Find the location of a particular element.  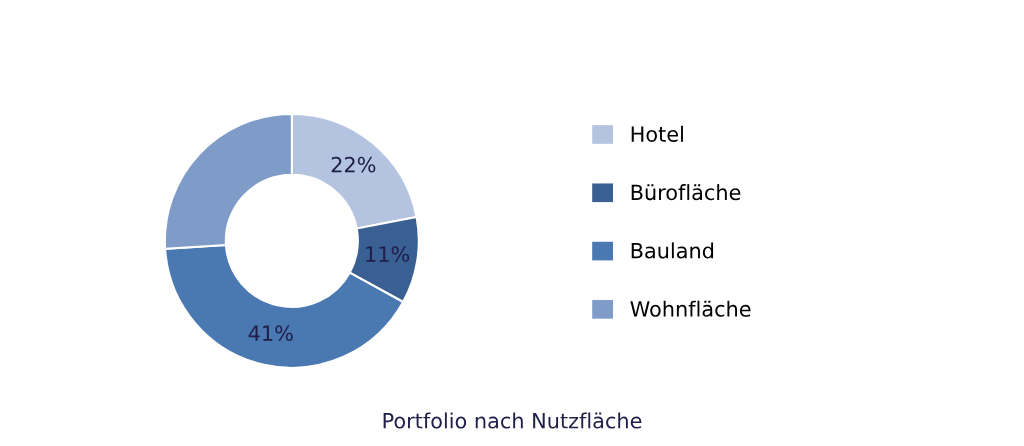

text: Portfolio nach Nutzfläche is located at coordinates (512, 420).